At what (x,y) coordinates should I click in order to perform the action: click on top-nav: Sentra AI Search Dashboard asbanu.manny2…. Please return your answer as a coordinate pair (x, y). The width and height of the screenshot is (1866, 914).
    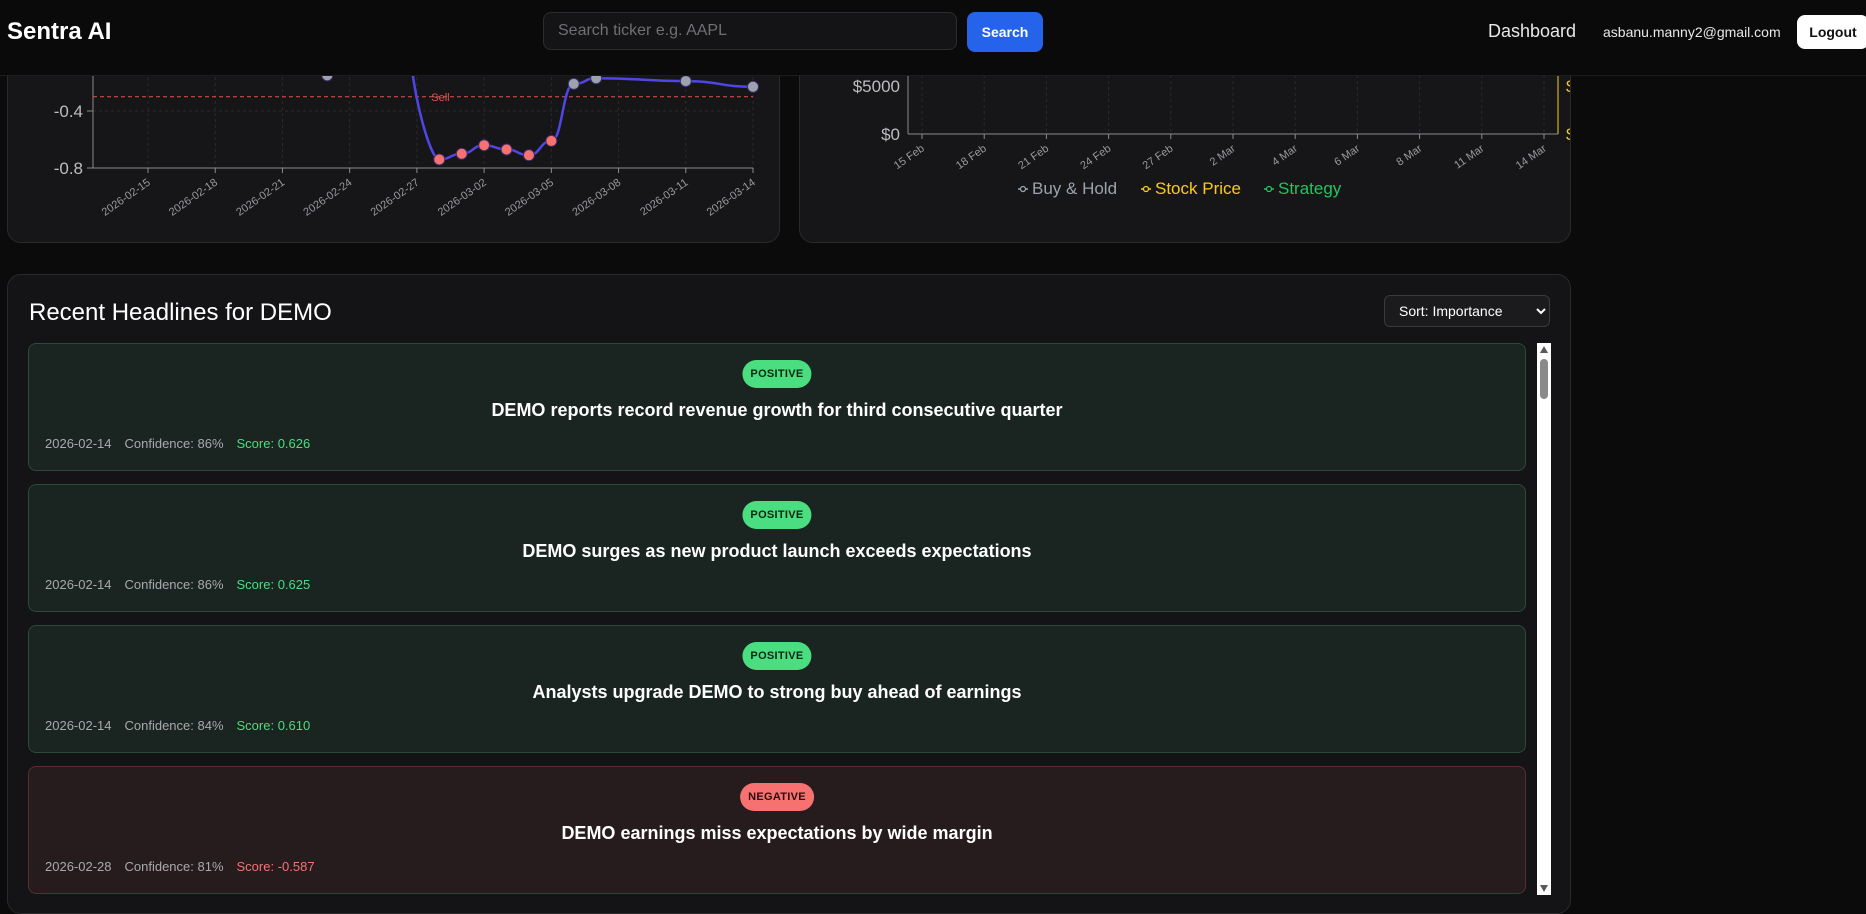
    Looking at the image, I should click on (933, 38).